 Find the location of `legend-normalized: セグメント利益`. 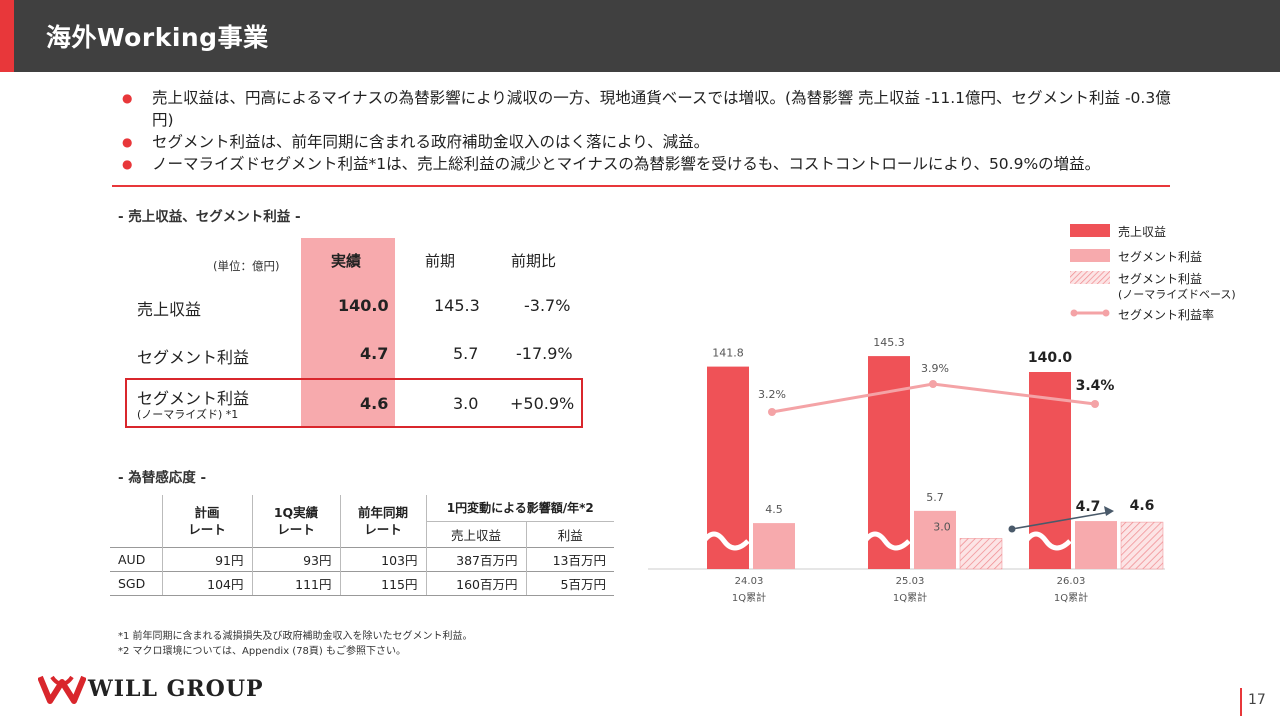

legend-normalized: セグメント利益 is located at coordinates (1160, 279).